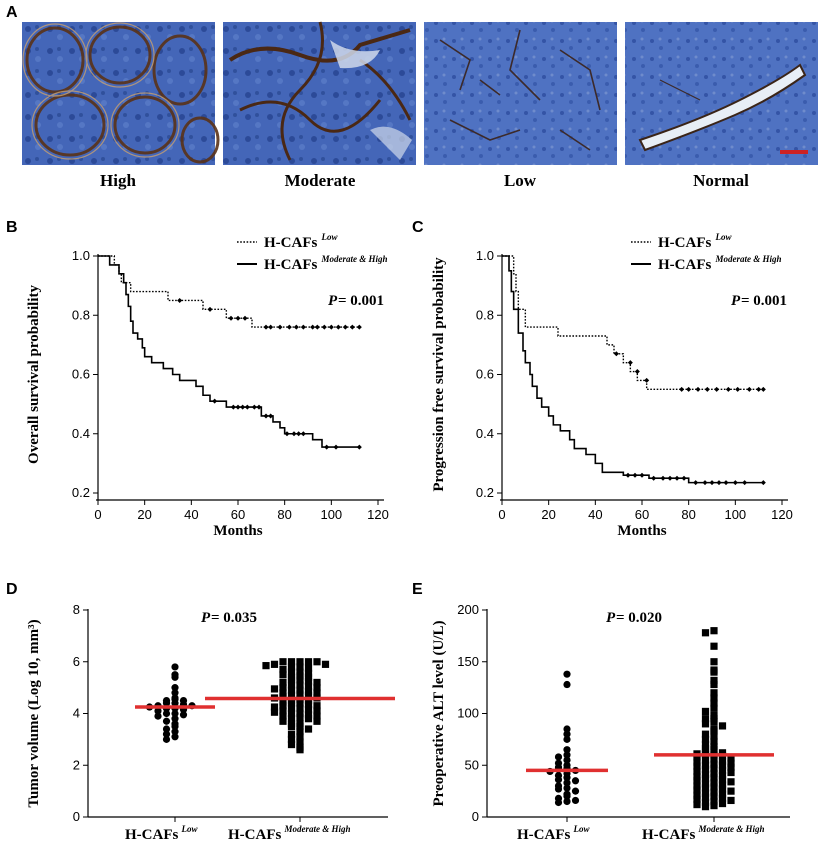 The height and width of the screenshot is (848, 824). I want to click on p-value: = 0.020, so click(639, 618).